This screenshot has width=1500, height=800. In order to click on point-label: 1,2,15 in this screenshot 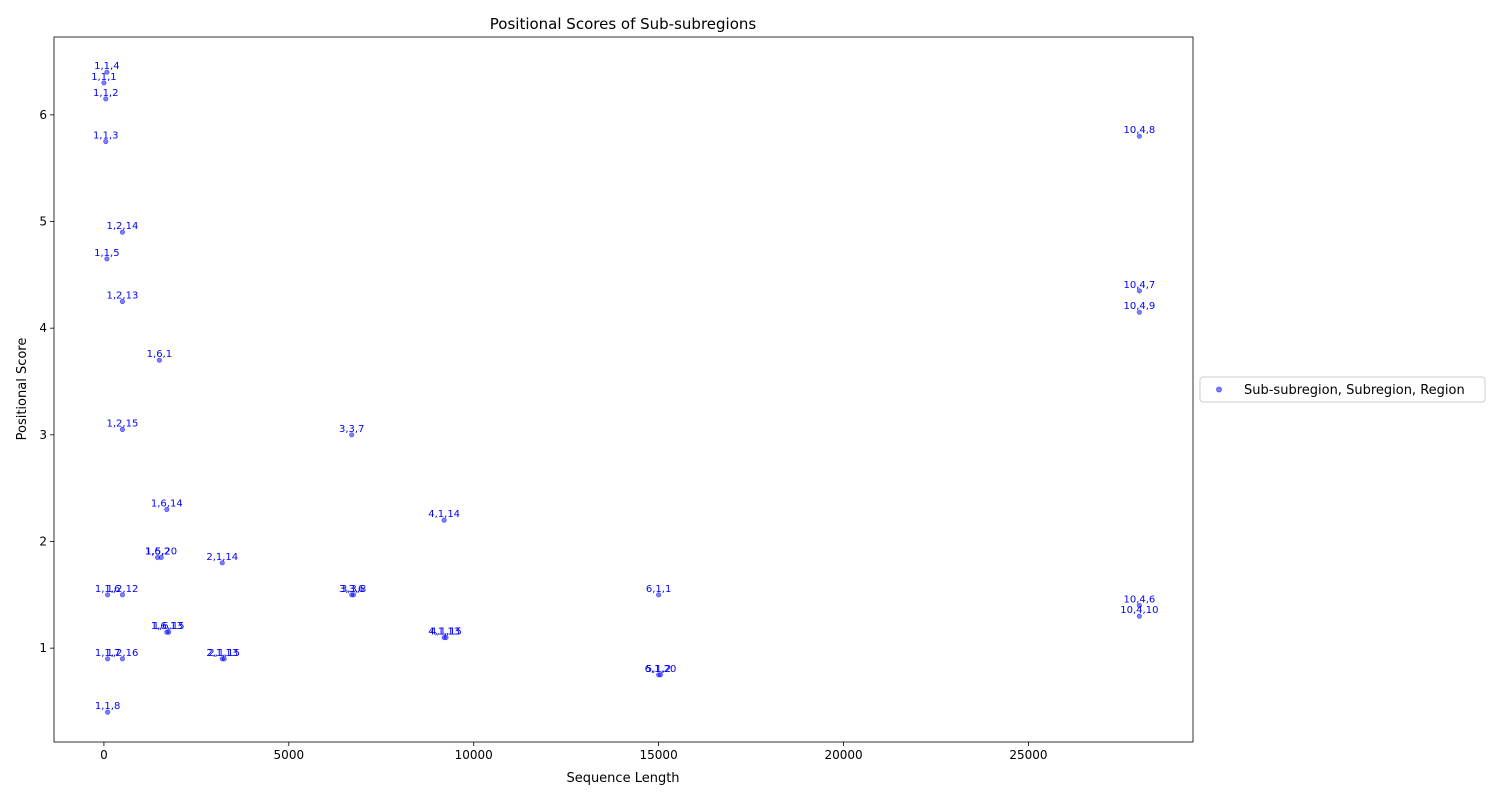, I will do `click(123, 423)`.